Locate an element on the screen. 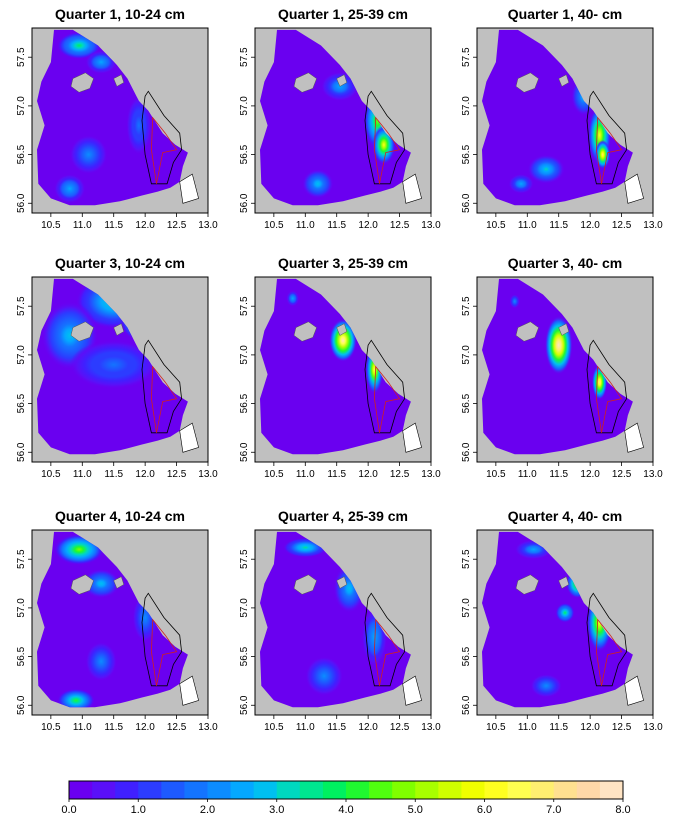 The image size is (691, 830). panel-title: Quarter 1, 10-24 cm is located at coordinates (120, 14).